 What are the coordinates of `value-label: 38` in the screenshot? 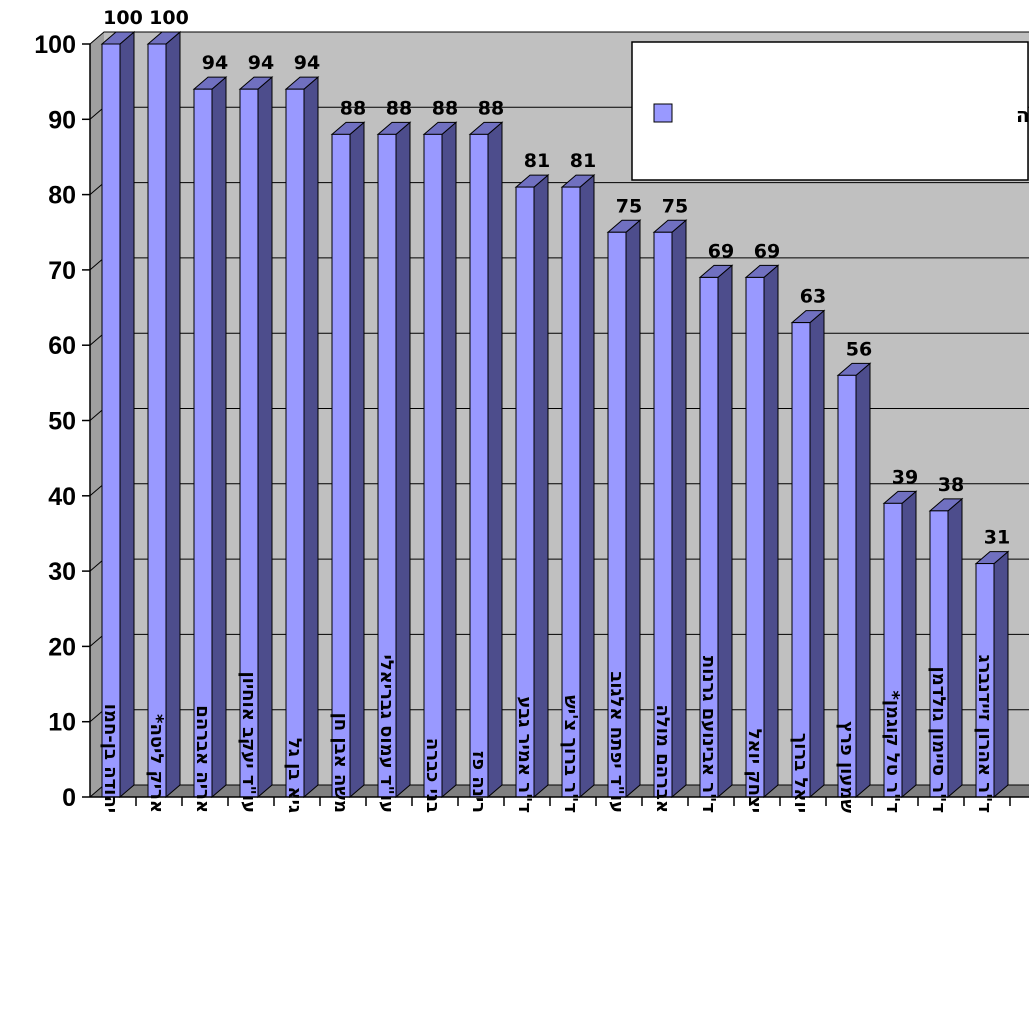 It's located at (951, 485).